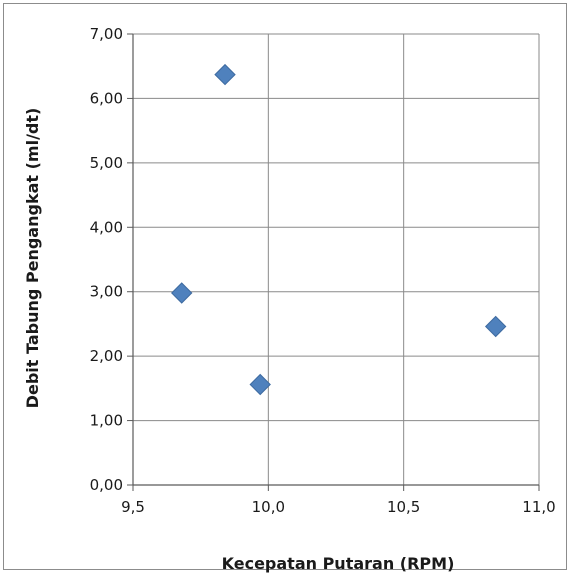 The height and width of the screenshot is (575, 572). I want to click on x-tick-label: 10,5, so click(403, 507).